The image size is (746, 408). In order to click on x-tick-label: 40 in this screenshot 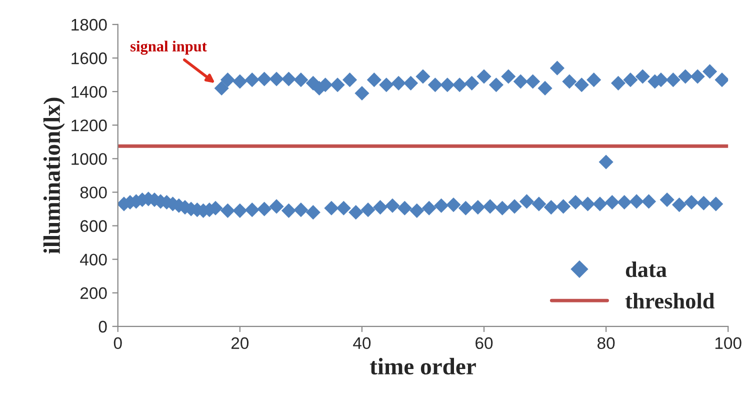, I will do `click(362, 343)`.